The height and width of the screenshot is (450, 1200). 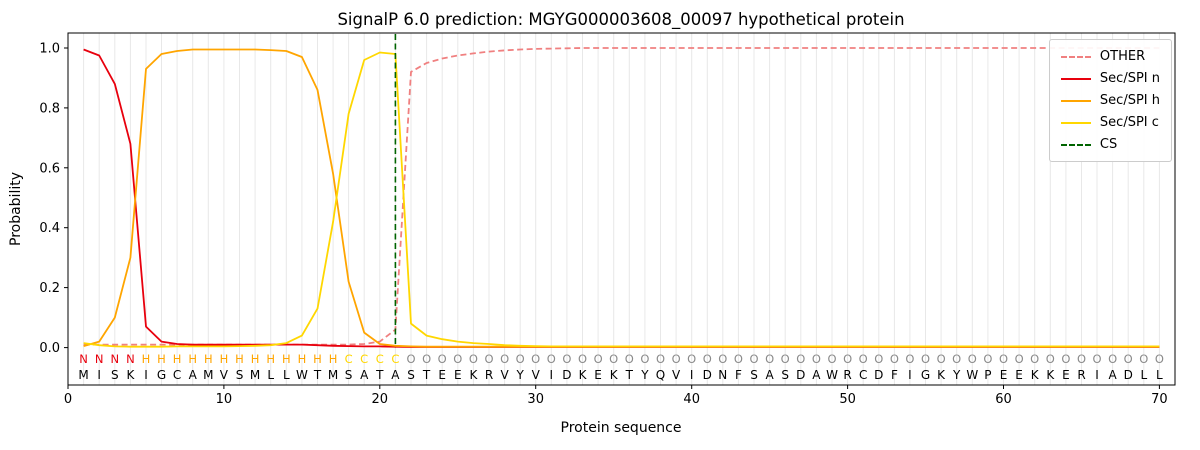 I want to click on legend-item-other: OTHER, so click(x=1110, y=56).